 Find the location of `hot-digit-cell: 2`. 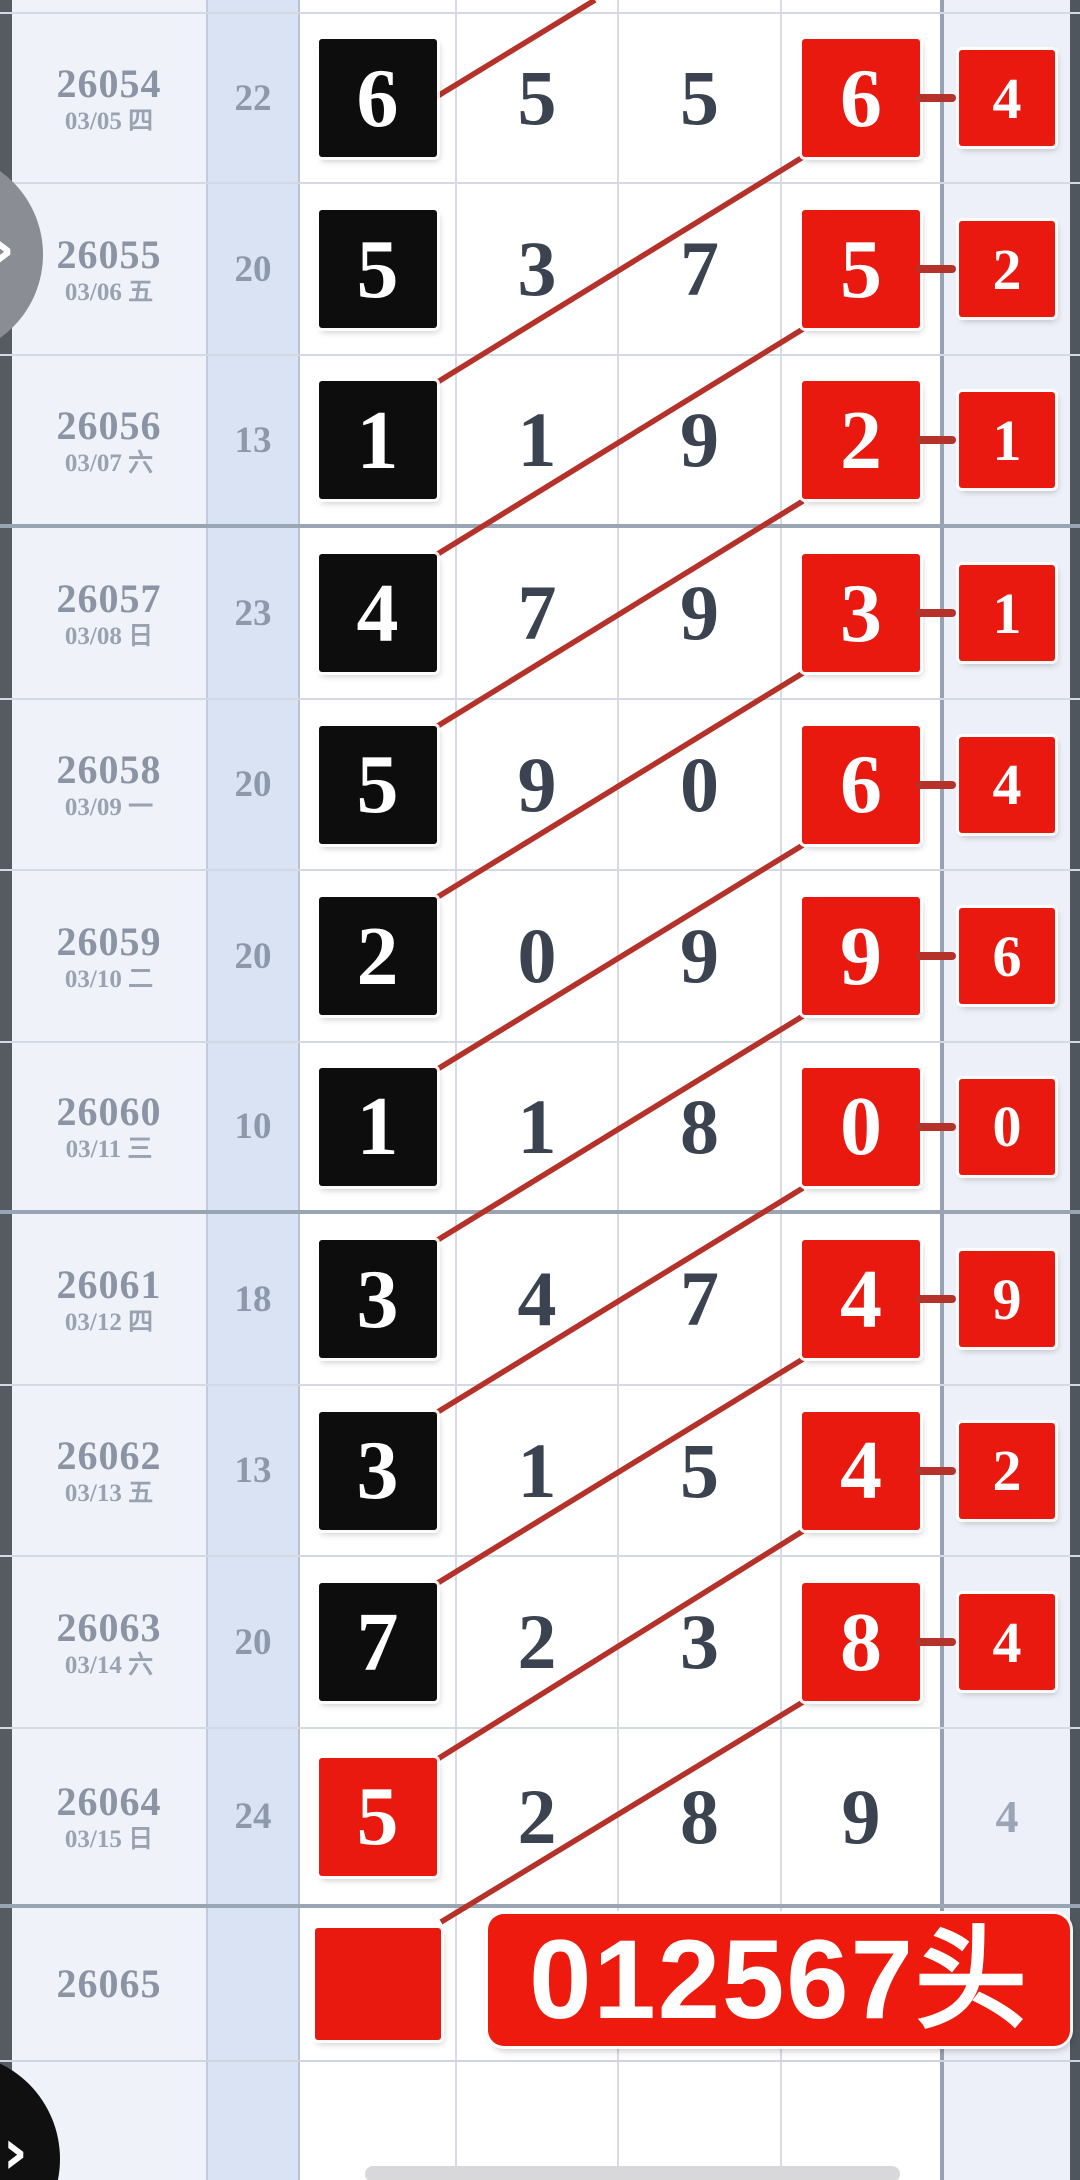

hot-digit-cell: 2 is located at coordinates (861, 440).